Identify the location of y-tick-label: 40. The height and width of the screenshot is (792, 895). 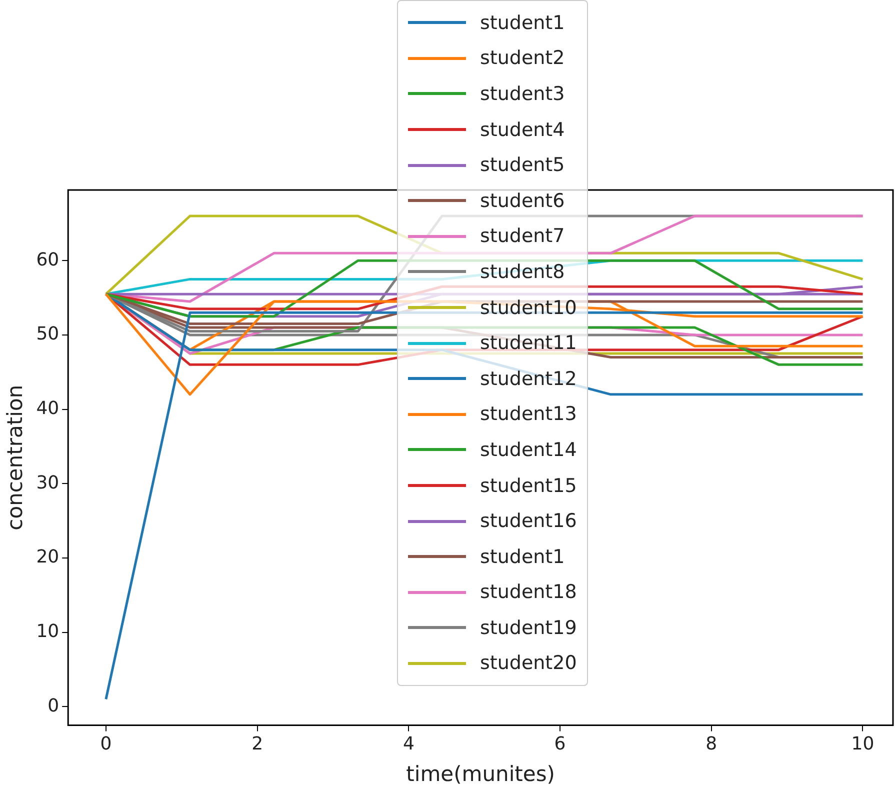
(48, 408).